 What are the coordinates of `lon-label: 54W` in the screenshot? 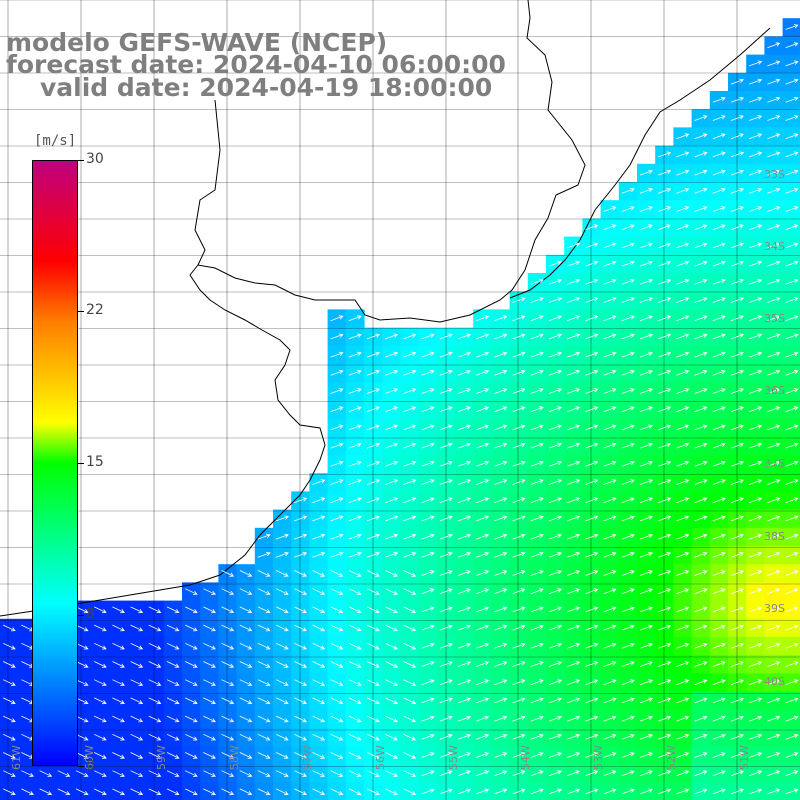 It's located at (525, 757).